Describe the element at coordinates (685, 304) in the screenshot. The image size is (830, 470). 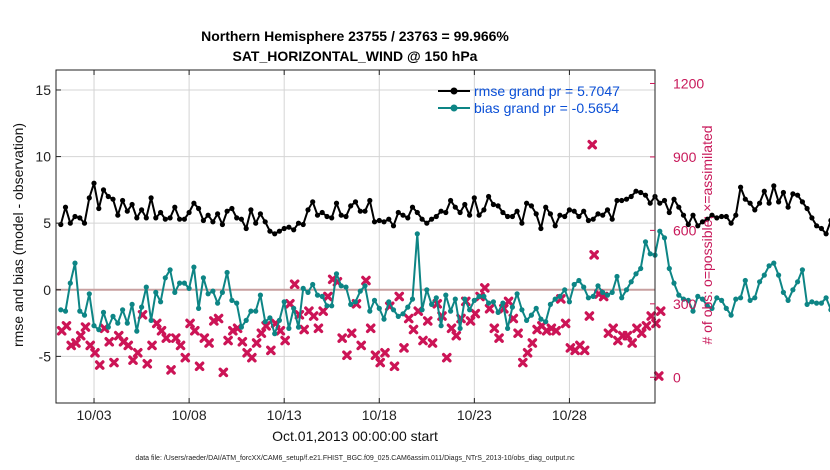
I see `y2-tick-label: 300` at that location.